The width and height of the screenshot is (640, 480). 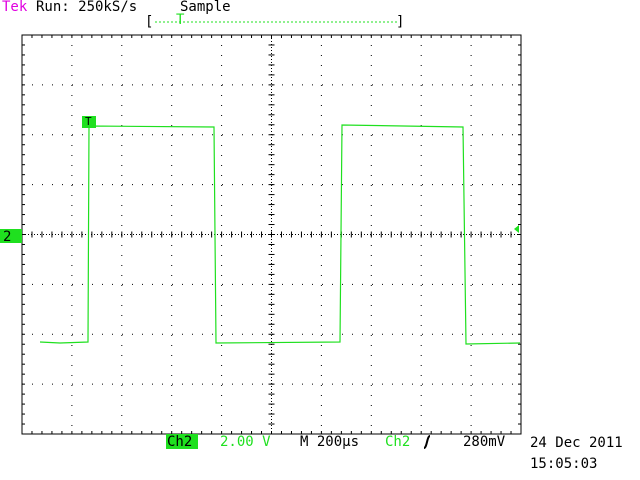 I want to click on acquire-mode: Sample, so click(x=205, y=7).